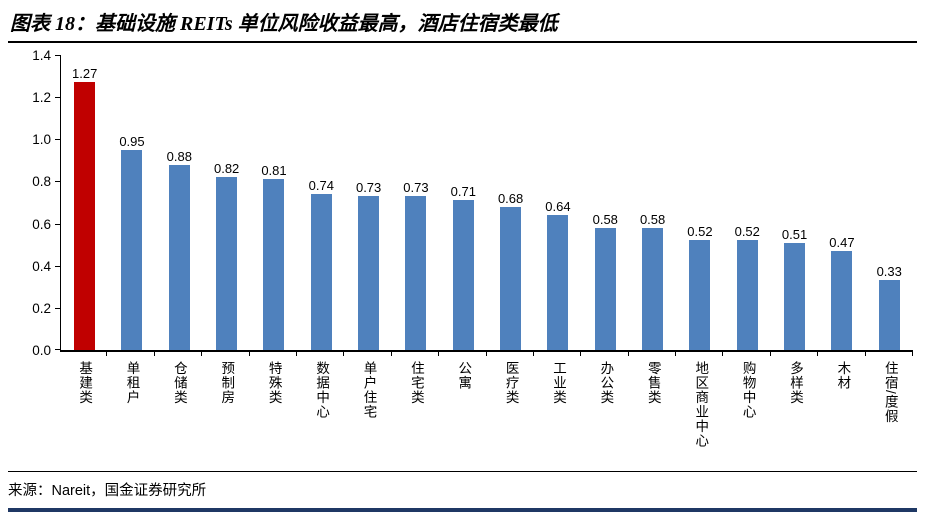 This screenshot has height=515, width=925. Describe the element at coordinates (605, 411) in the screenshot. I see `x-label-cell: 办公类` at that location.